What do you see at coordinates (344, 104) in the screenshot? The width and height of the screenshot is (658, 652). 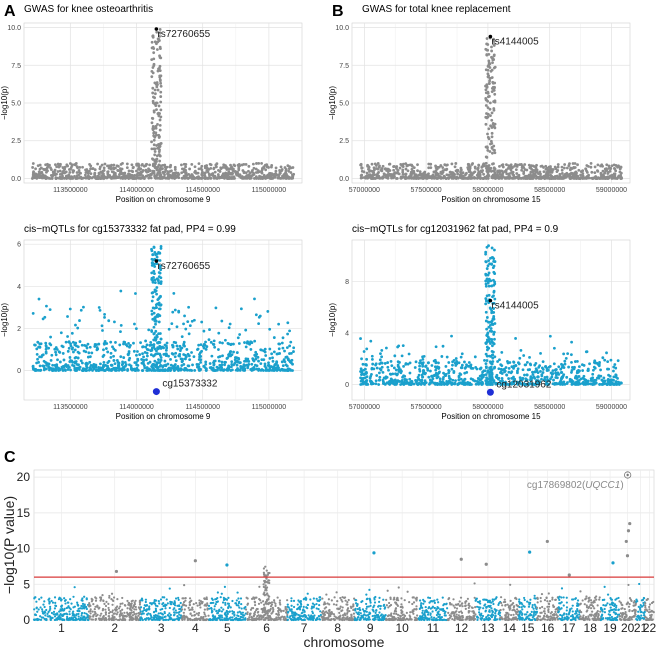 I see `y-tick-label: 5.0` at bounding box center [344, 104].